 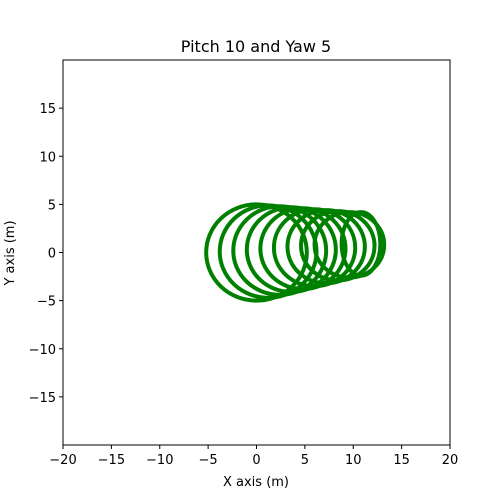 I want to click on y-axis-ticks: −15 −10 −5 0 5 10 15, so click(x=46, y=254).